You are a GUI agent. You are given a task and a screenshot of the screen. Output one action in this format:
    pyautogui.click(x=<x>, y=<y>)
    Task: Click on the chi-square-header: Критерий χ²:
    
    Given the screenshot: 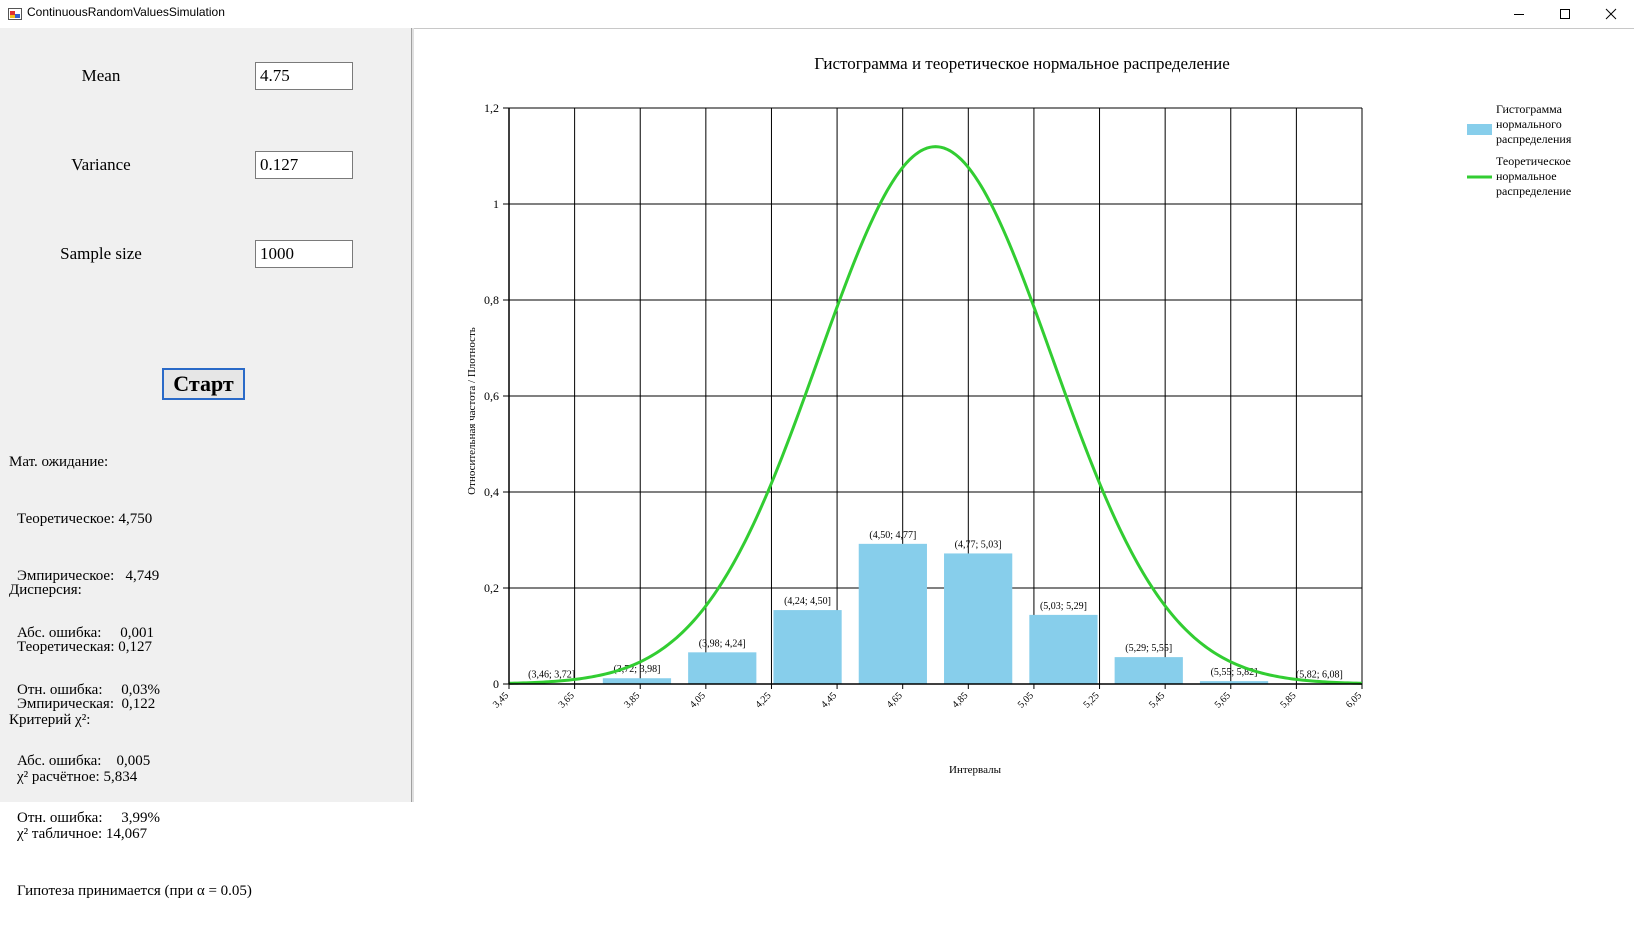 What is the action you would take?
    pyautogui.click(x=130, y=720)
    